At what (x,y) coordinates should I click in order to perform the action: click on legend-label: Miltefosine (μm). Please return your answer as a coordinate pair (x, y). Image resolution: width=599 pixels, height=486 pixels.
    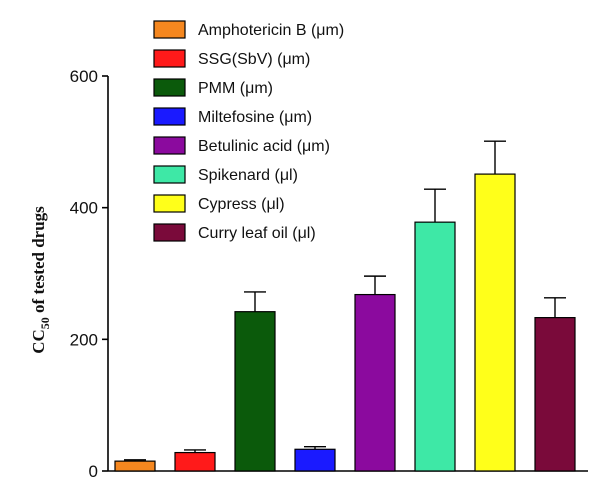
    Looking at the image, I should click on (255, 117).